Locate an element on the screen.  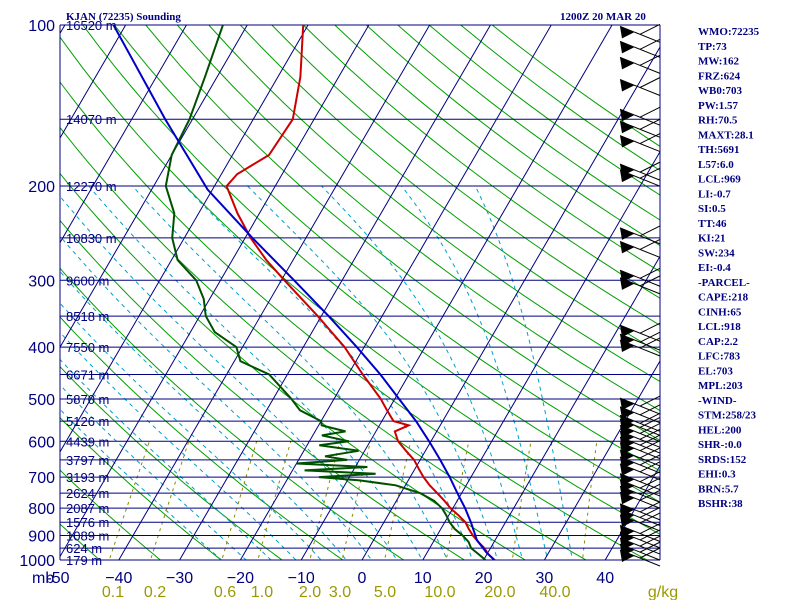
height-label: 5870 m is located at coordinates (87, 399).